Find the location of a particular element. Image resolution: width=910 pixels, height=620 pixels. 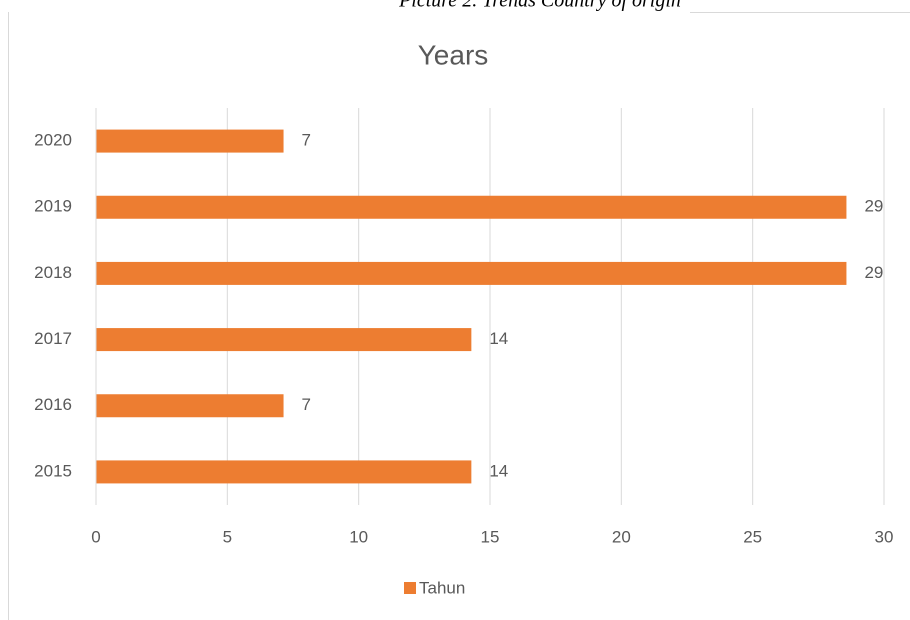

x-tick-label: 5 is located at coordinates (227, 536).